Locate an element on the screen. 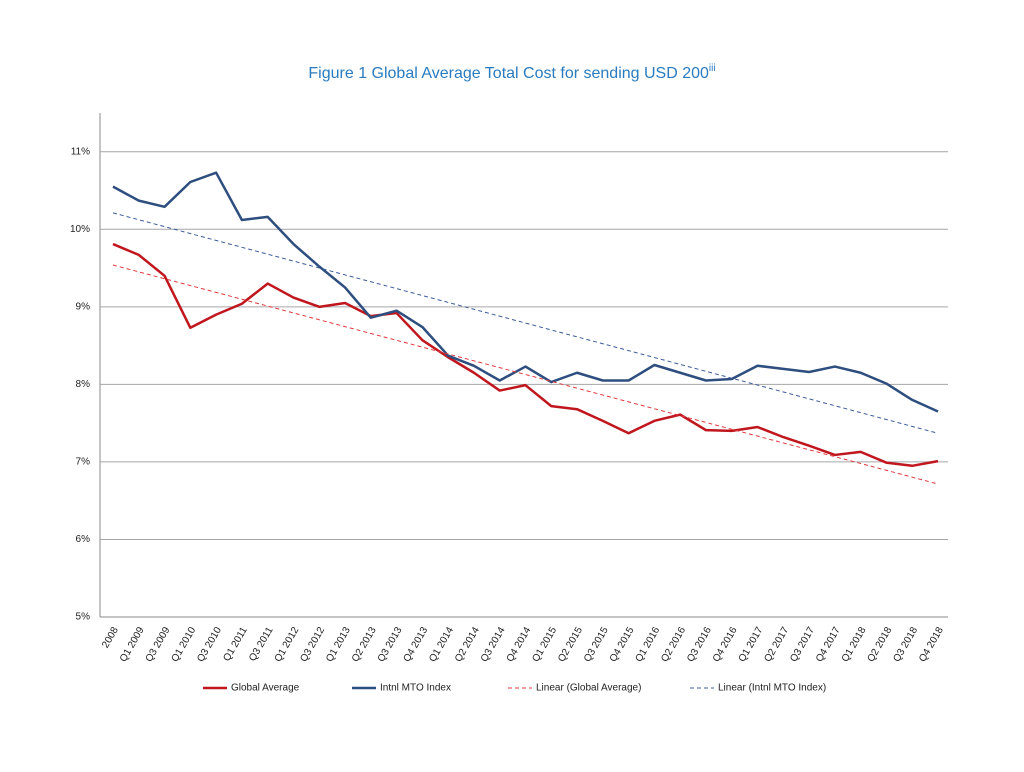 This screenshot has width=1024, height=772. legend-label: Linear (Intnl MTO Index) is located at coordinates (772, 688).